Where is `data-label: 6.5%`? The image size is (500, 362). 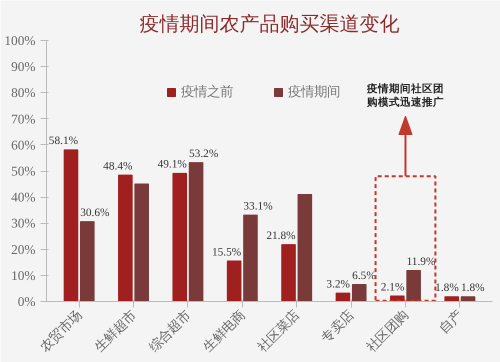 data-label: 6.5% is located at coordinates (364, 276).